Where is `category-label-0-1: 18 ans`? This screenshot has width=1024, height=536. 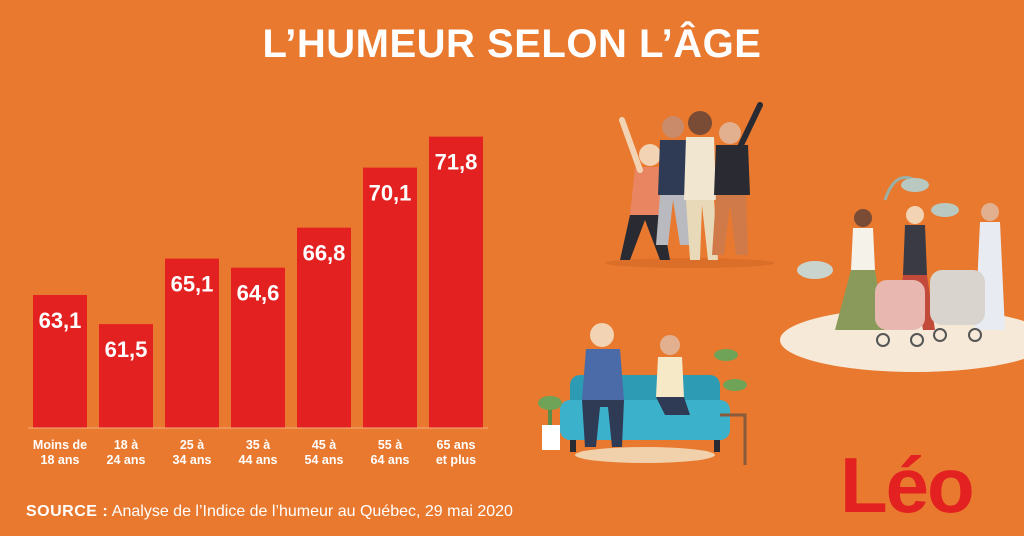 category-label-0-1: 18 ans is located at coordinates (60, 460).